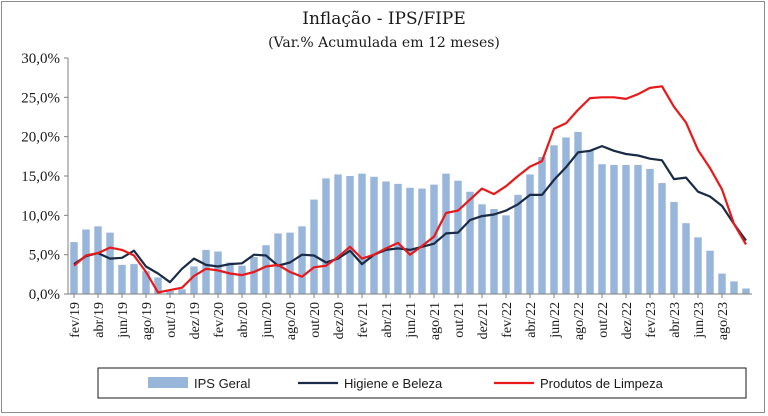 This screenshot has height=416, width=768. I want to click on x-tick-label: fev/23, so click(651, 320).